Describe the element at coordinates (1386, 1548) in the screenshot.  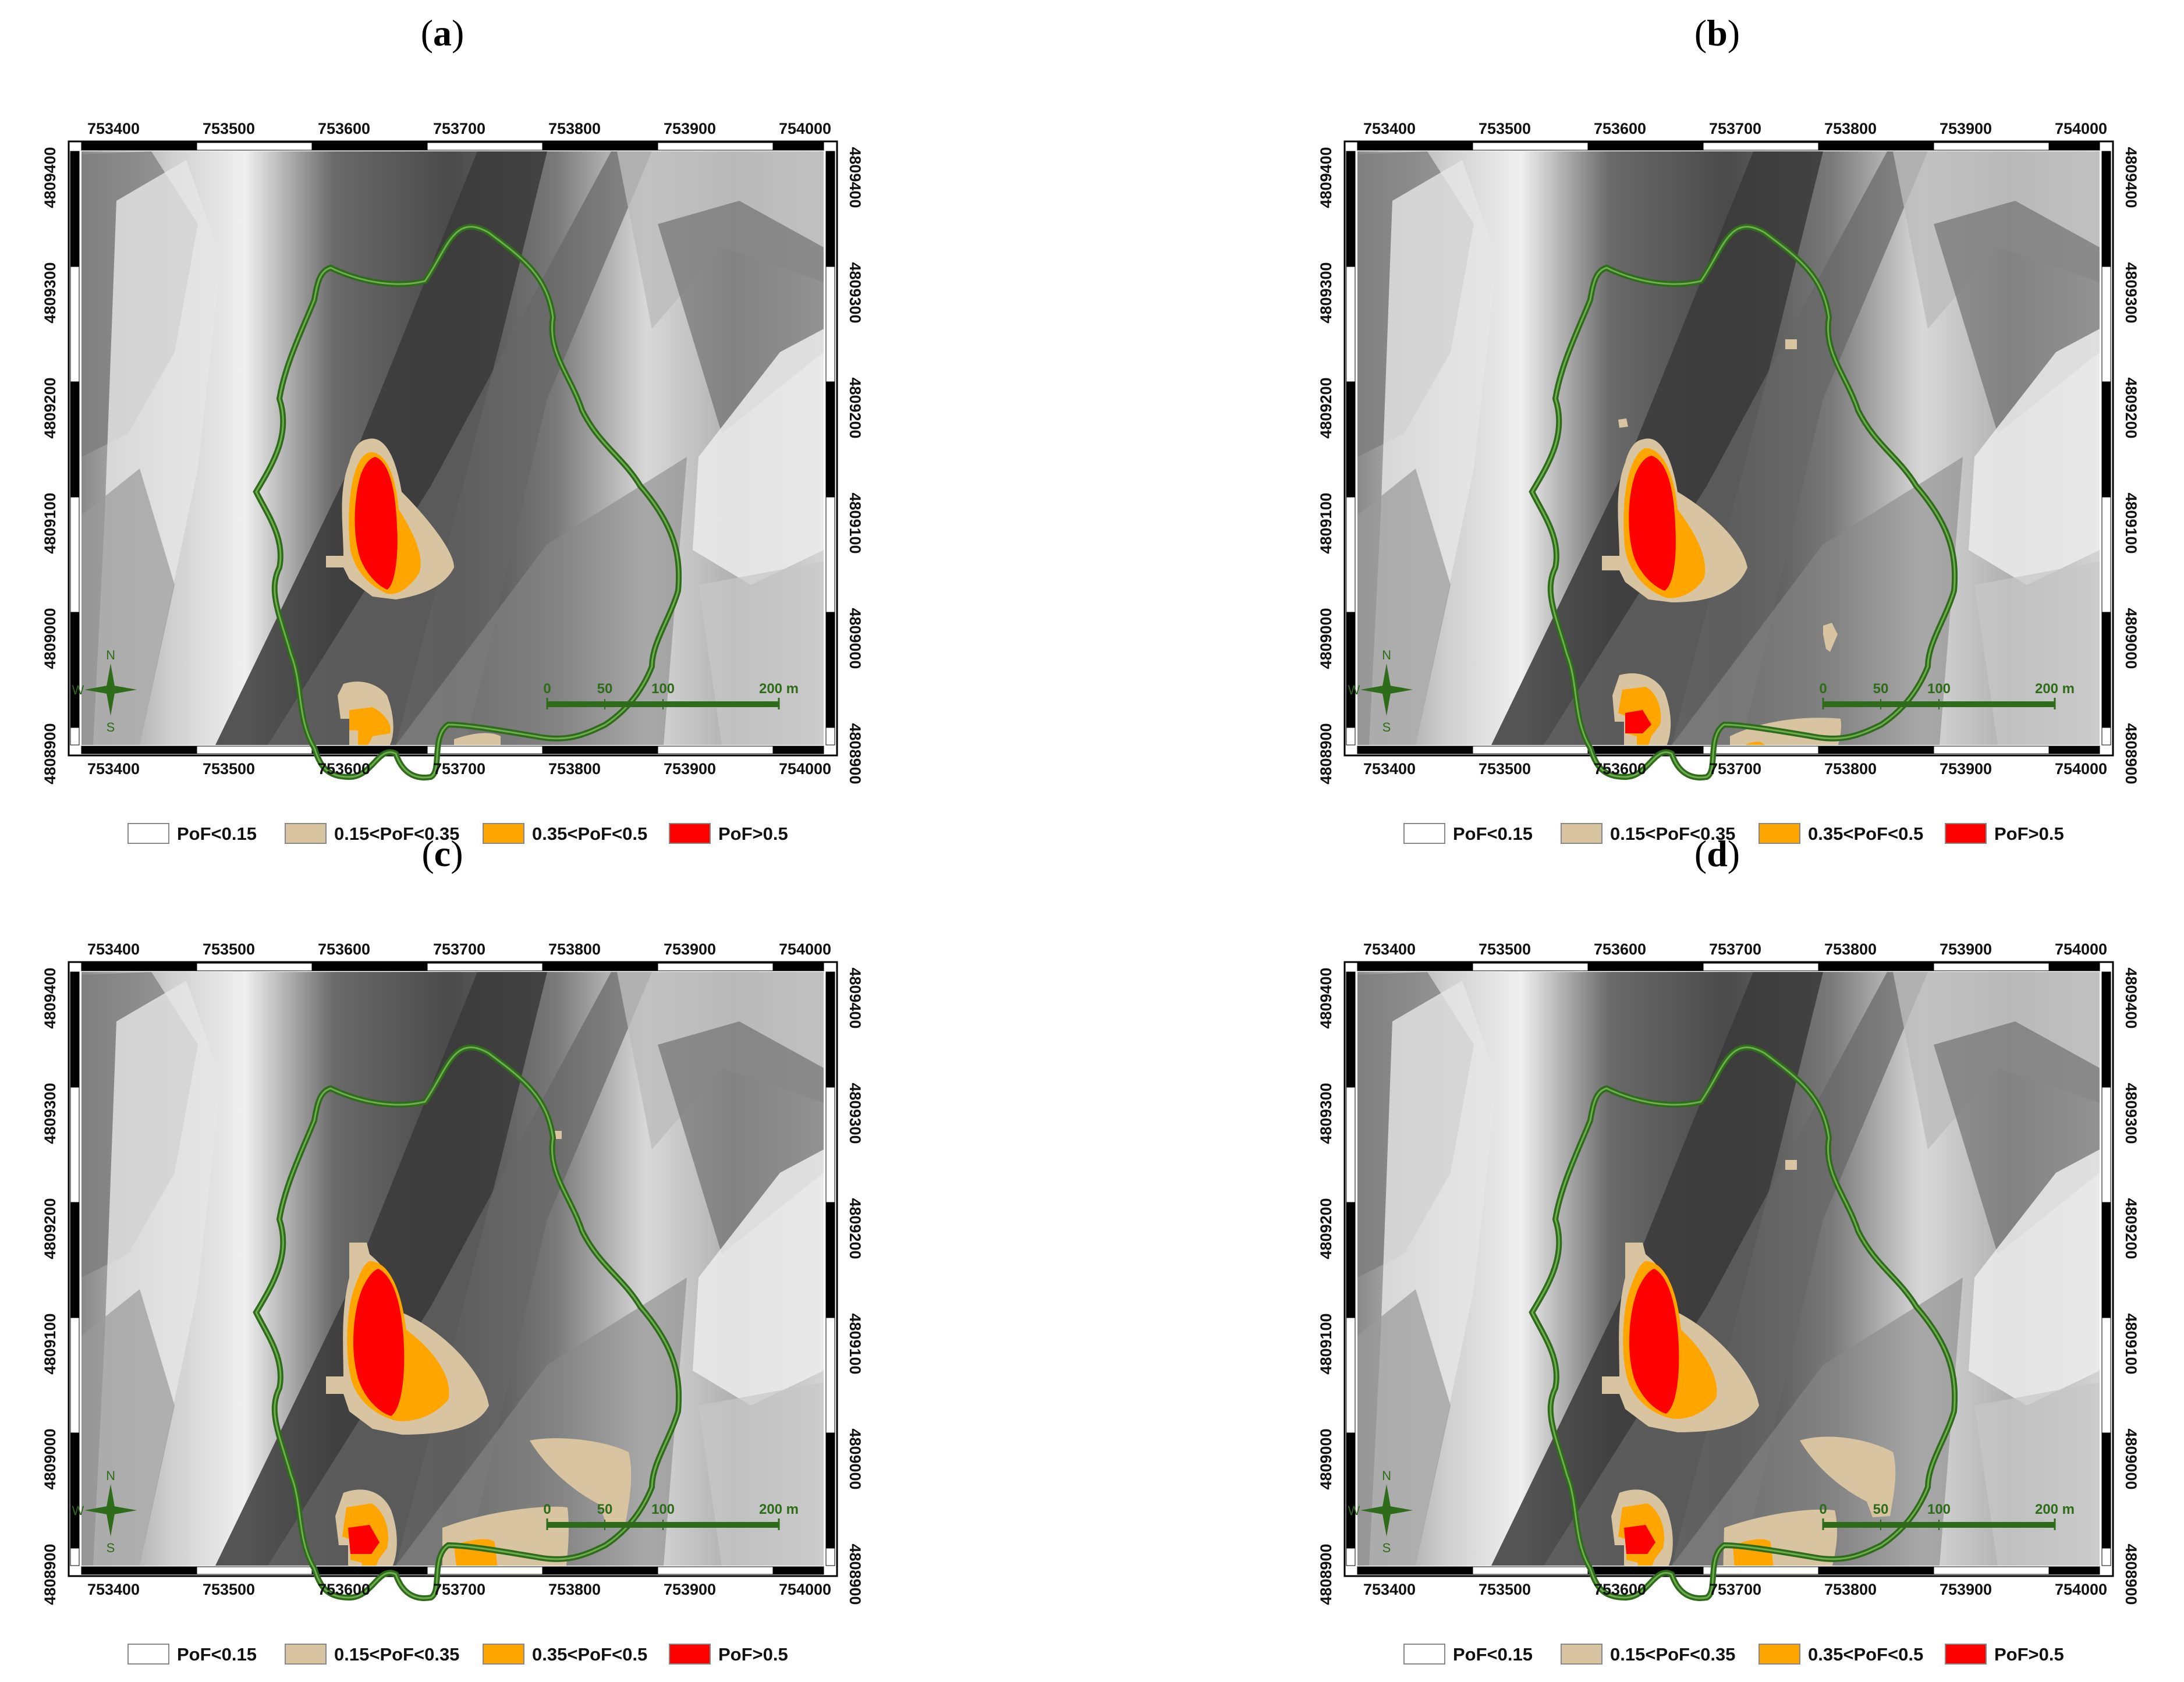
I see `compass-s: S` at that location.